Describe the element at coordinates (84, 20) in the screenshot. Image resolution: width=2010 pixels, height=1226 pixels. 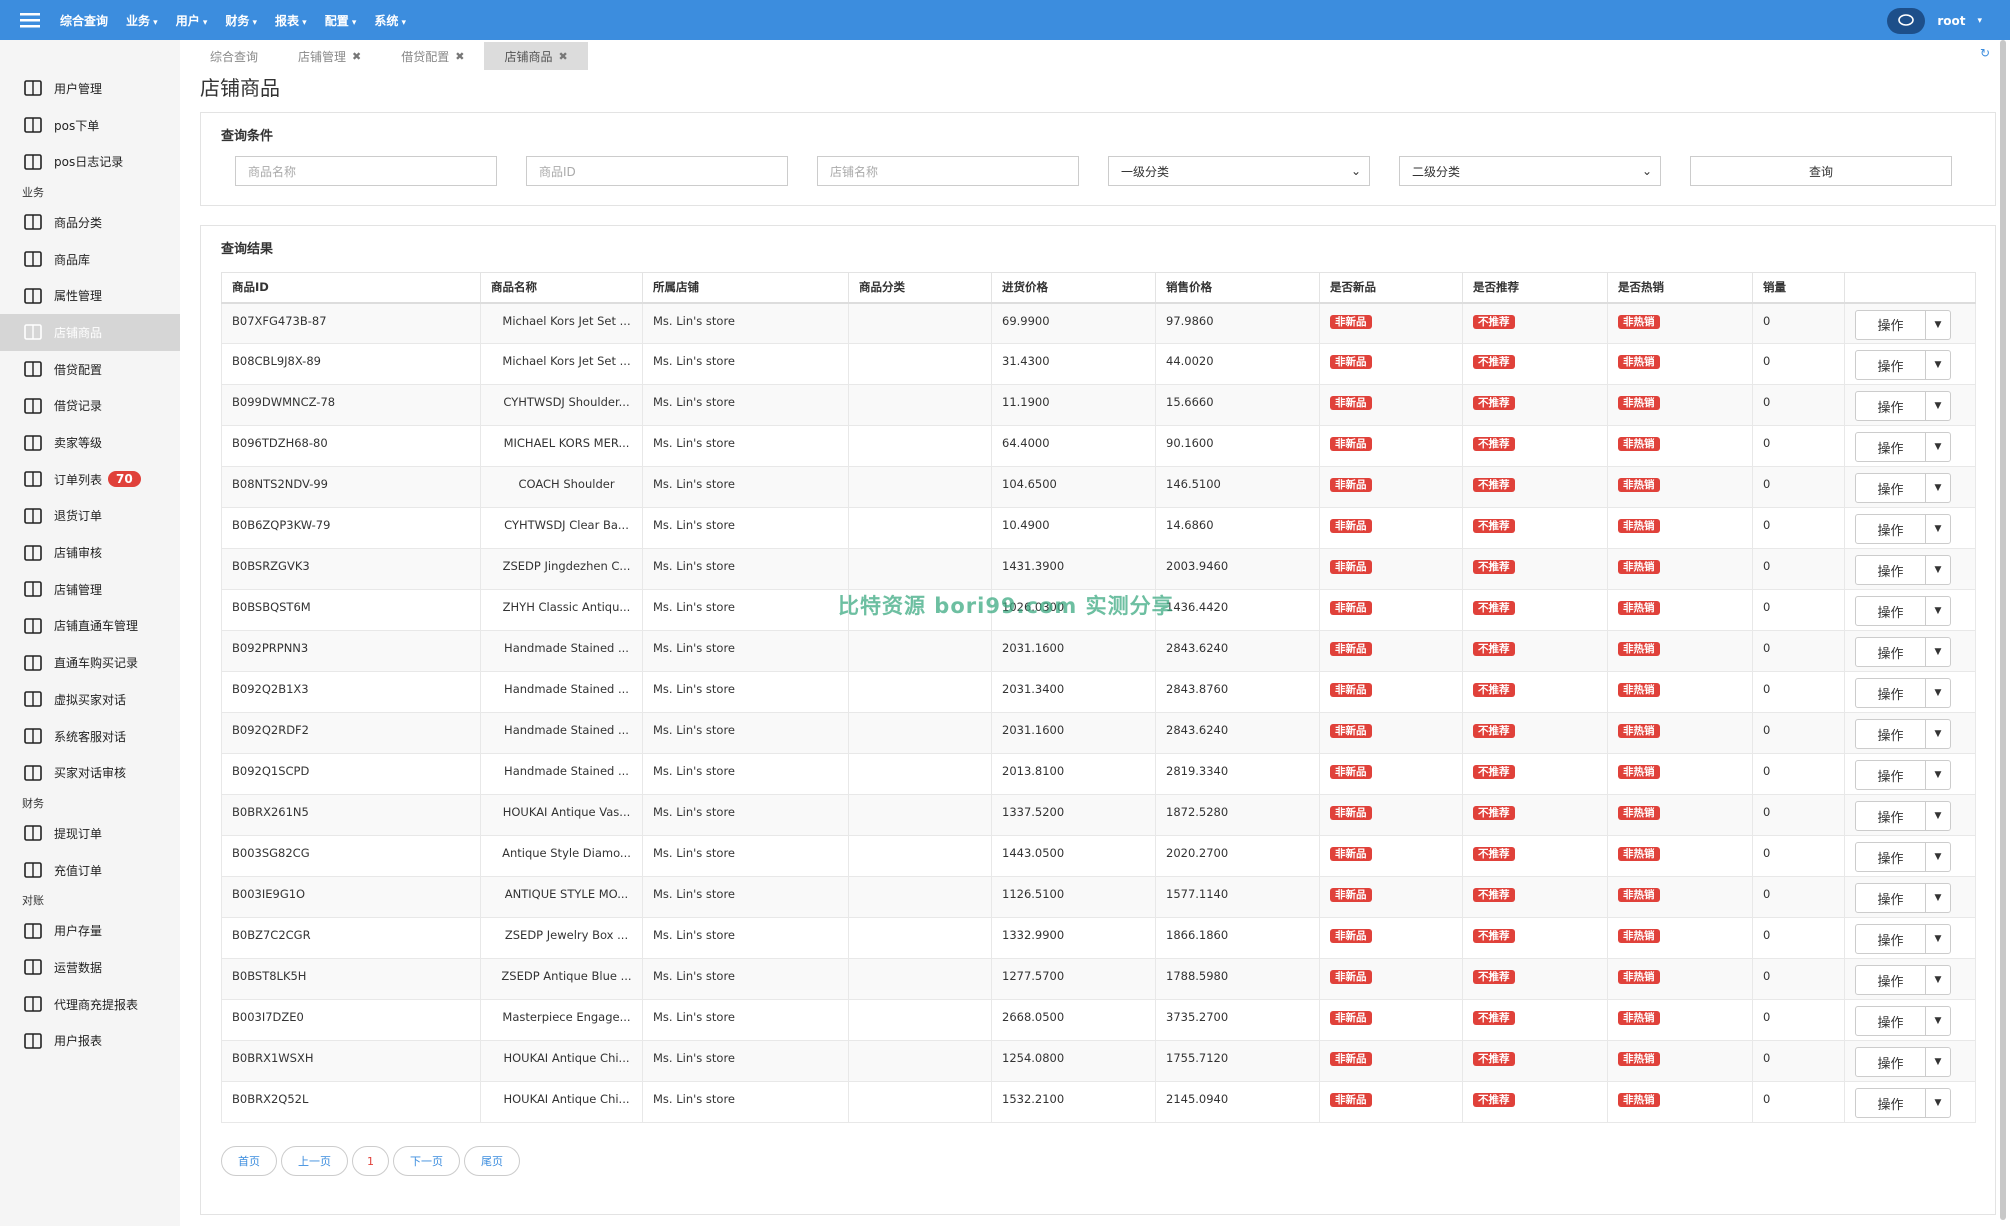
I see `menu-item: 综合查询` at that location.